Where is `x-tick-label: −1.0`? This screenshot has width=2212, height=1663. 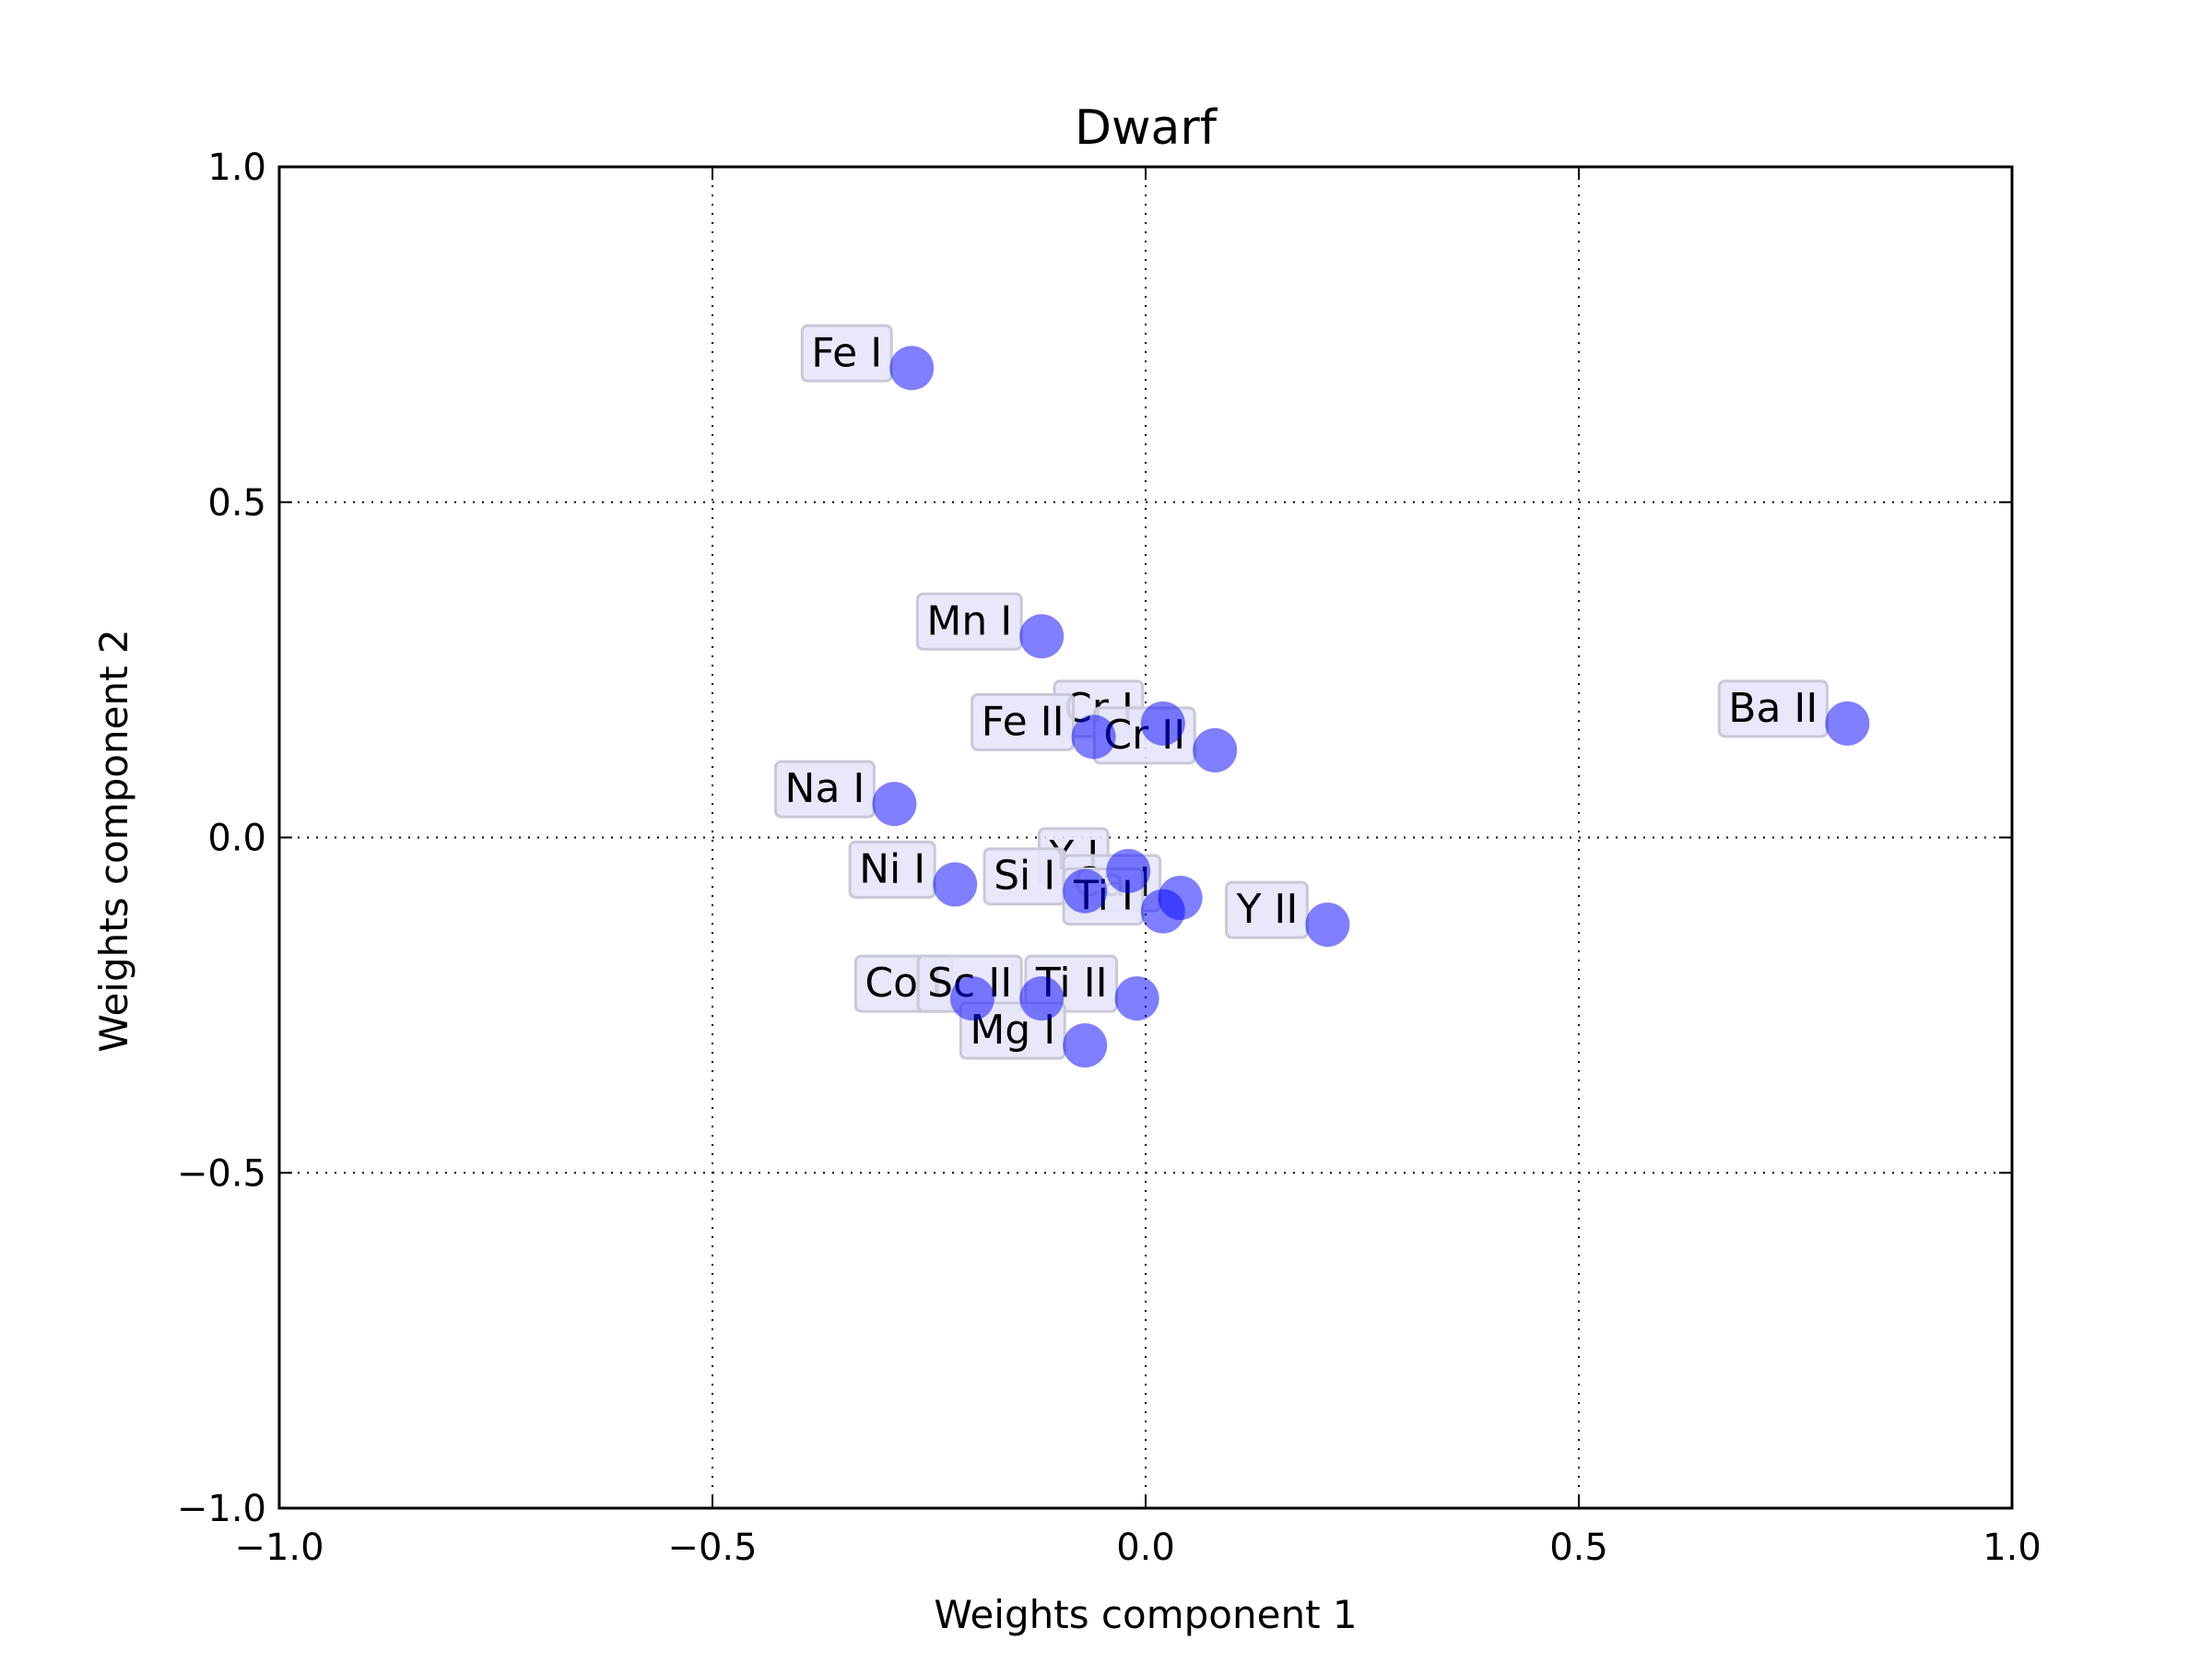
x-tick-label: −1.0 is located at coordinates (279, 1548).